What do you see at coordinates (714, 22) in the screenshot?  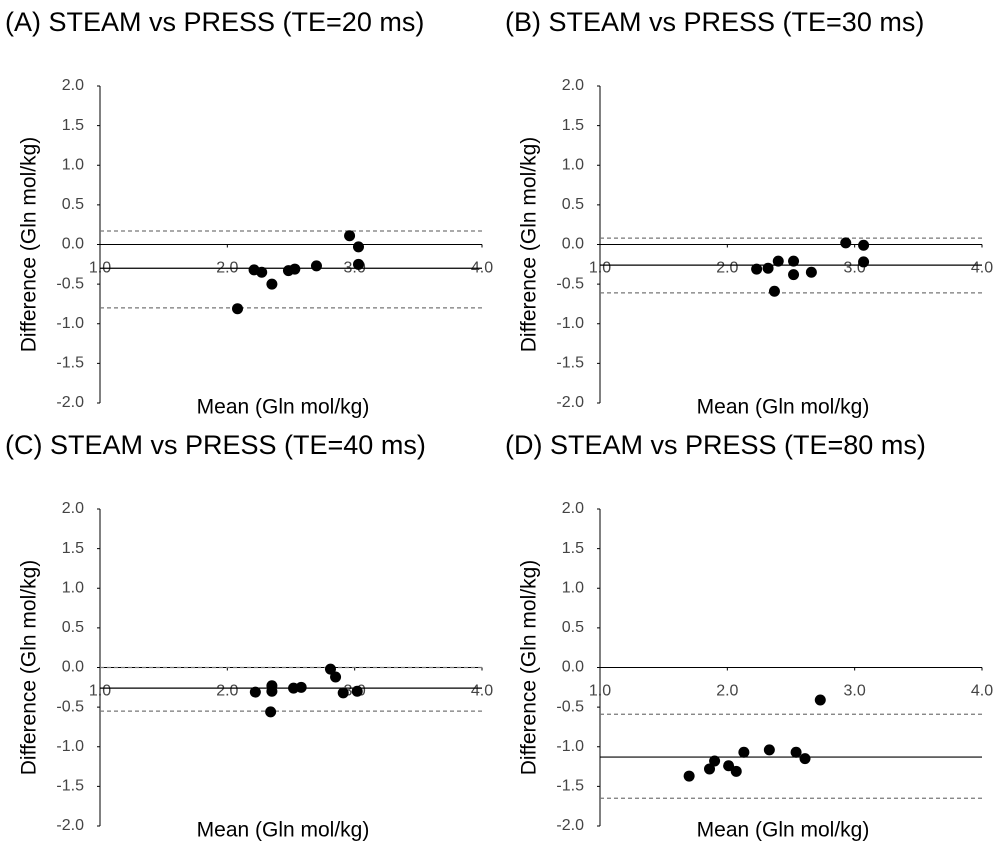 I see `chart-title: (B) STEAM vs PRESS (TE=30 ms)` at bounding box center [714, 22].